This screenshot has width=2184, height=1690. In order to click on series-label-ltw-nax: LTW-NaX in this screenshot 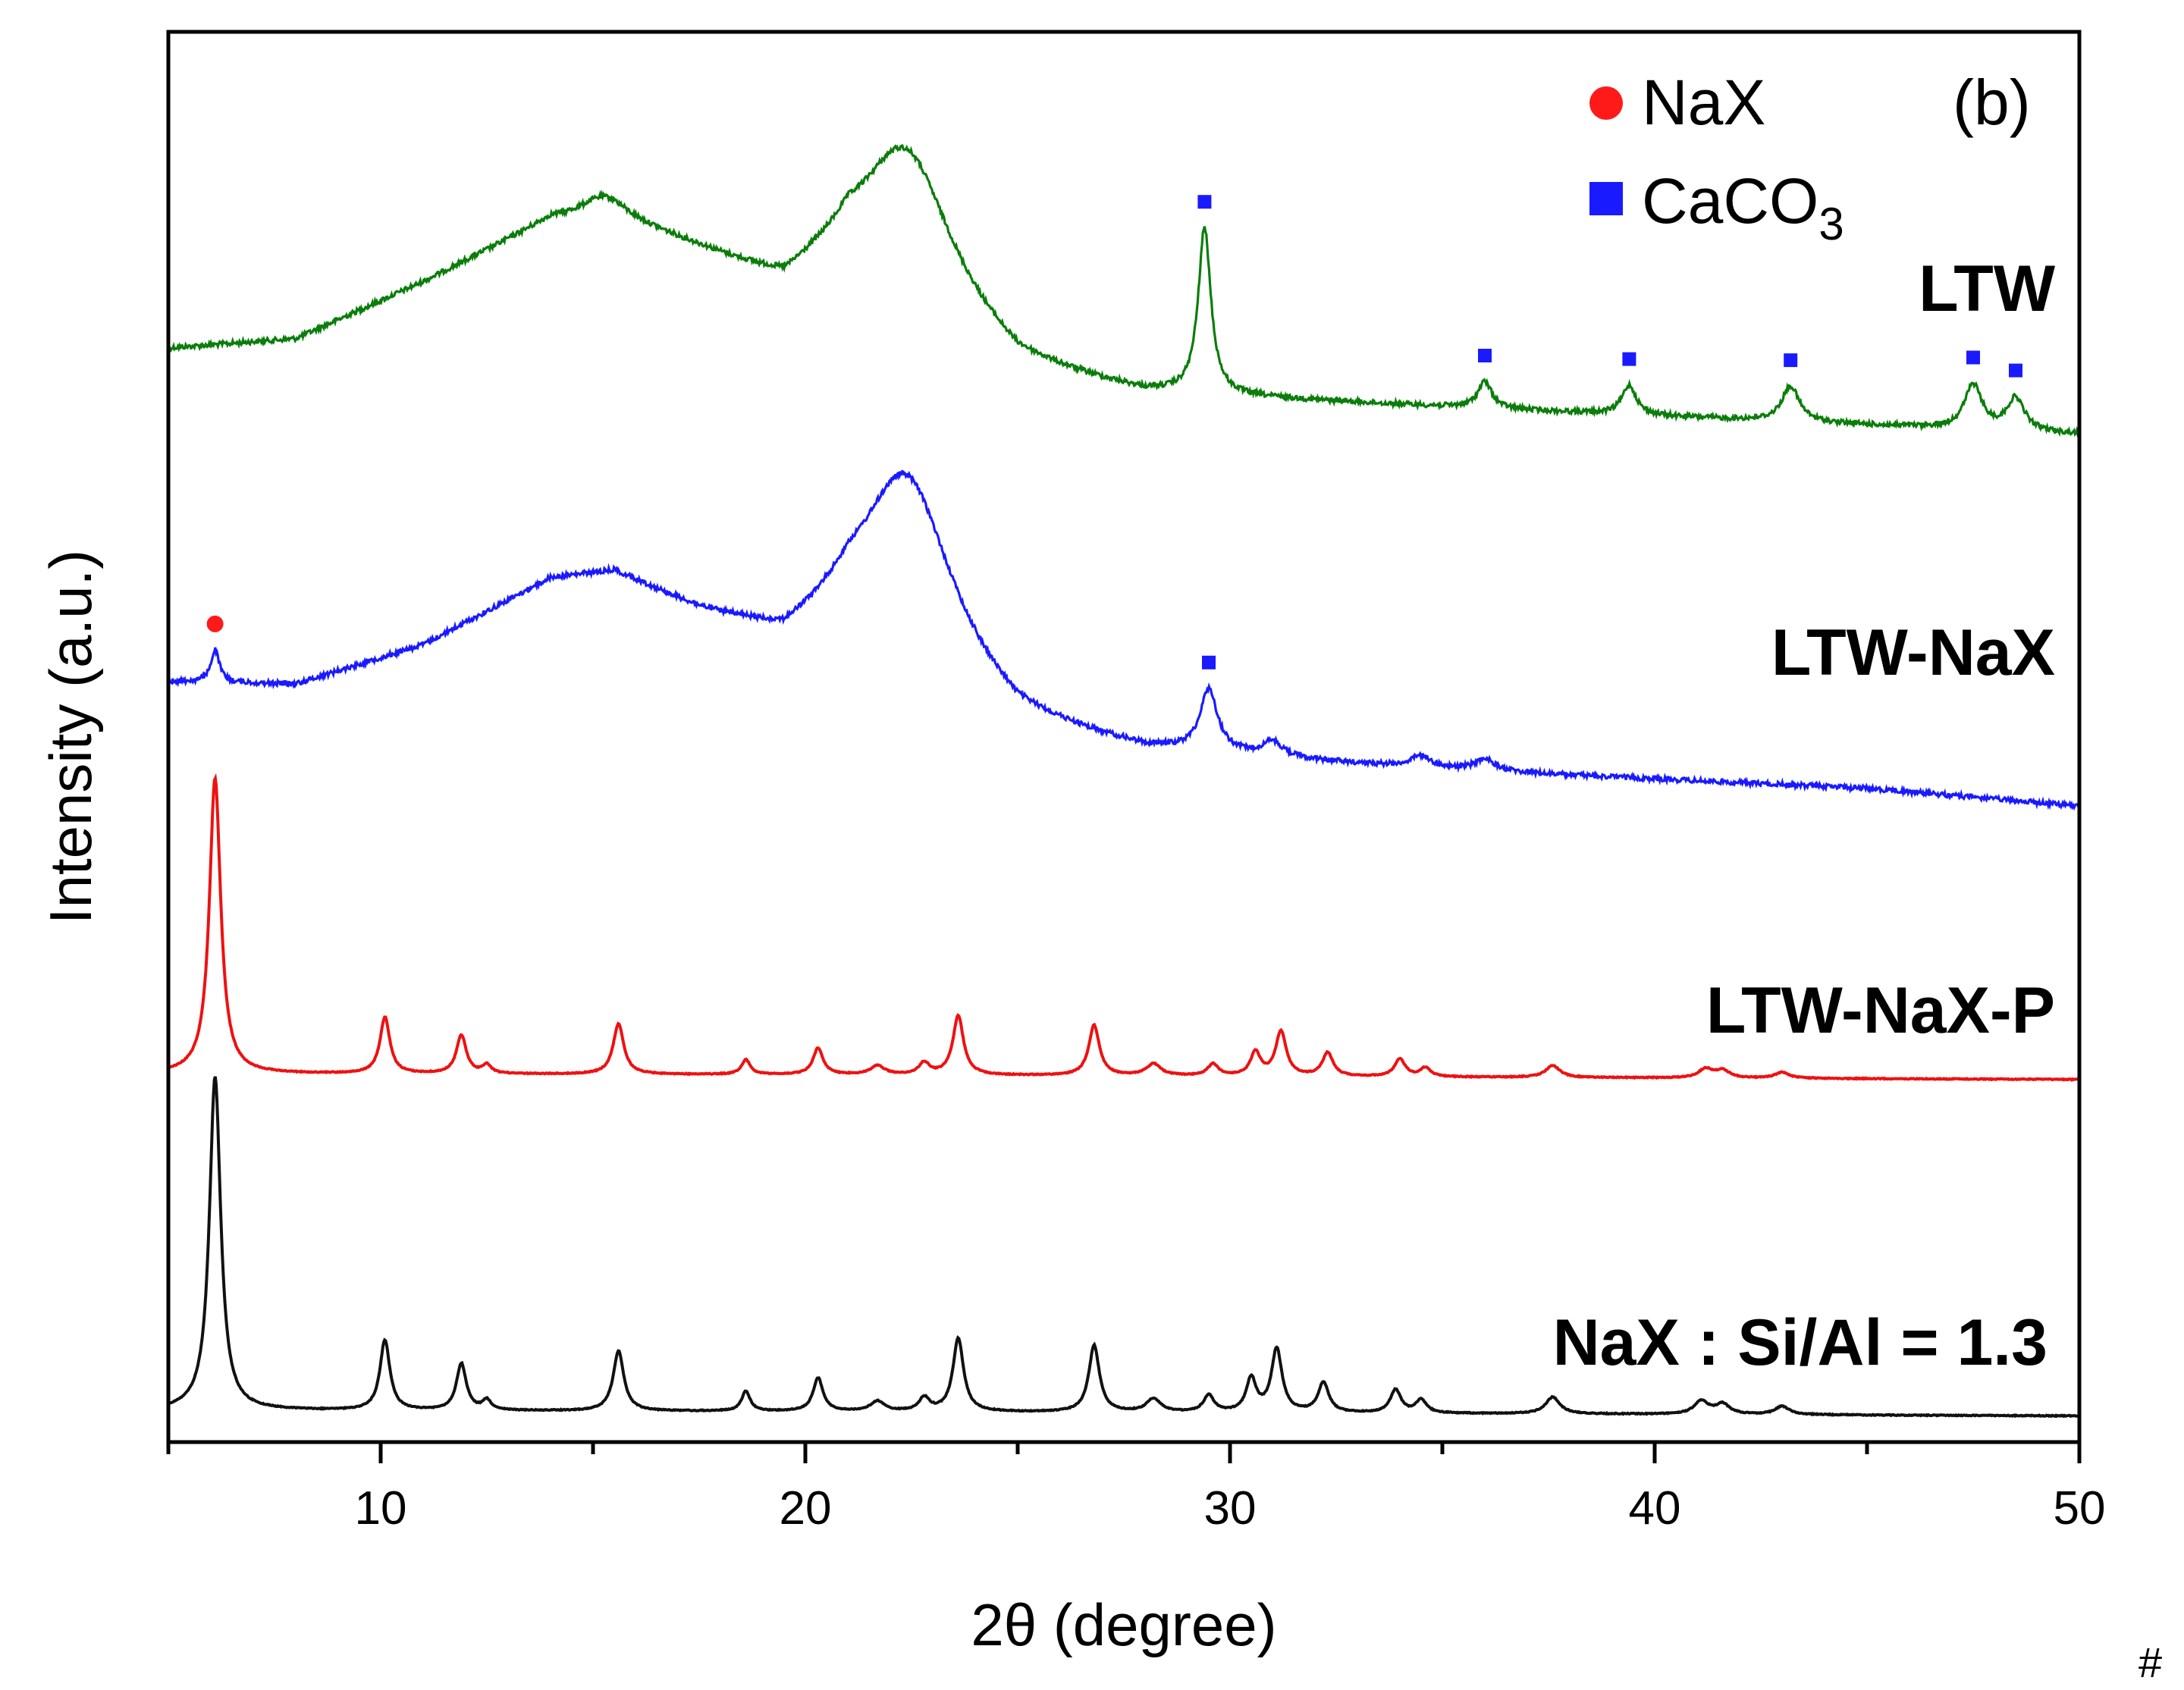, I will do `click(1913, 653)`.